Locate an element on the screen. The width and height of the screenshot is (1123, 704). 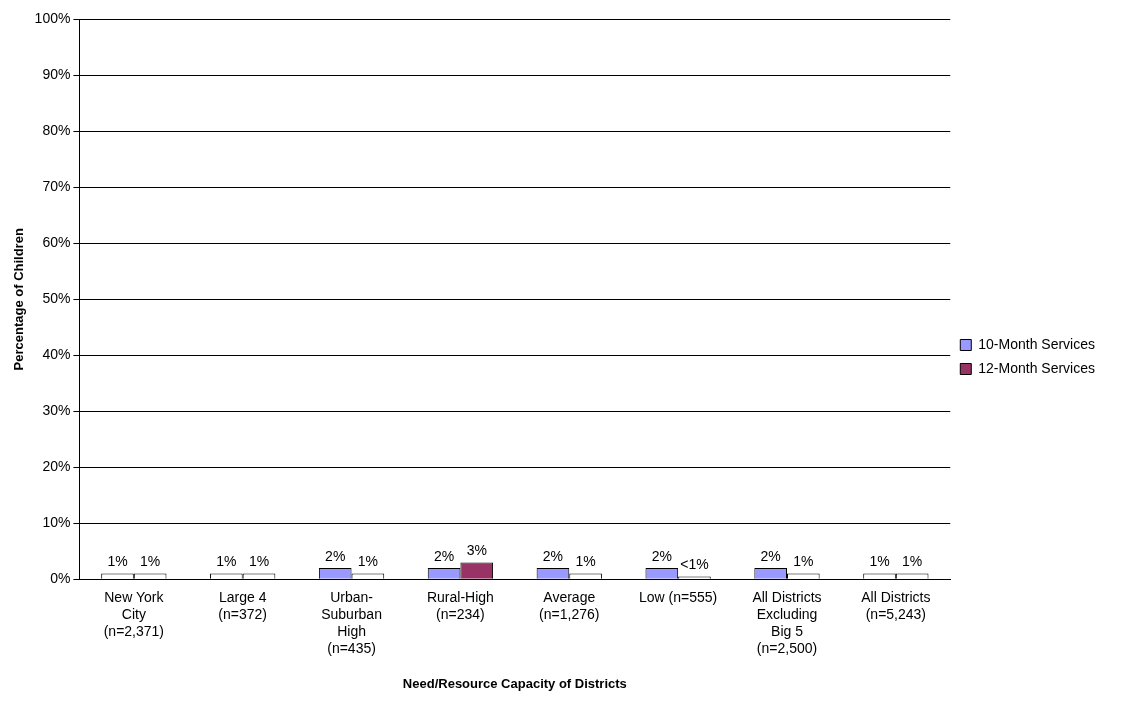
x-tick-label: Urban- Suburban High (n=435) is located at coordinates (351, 622).